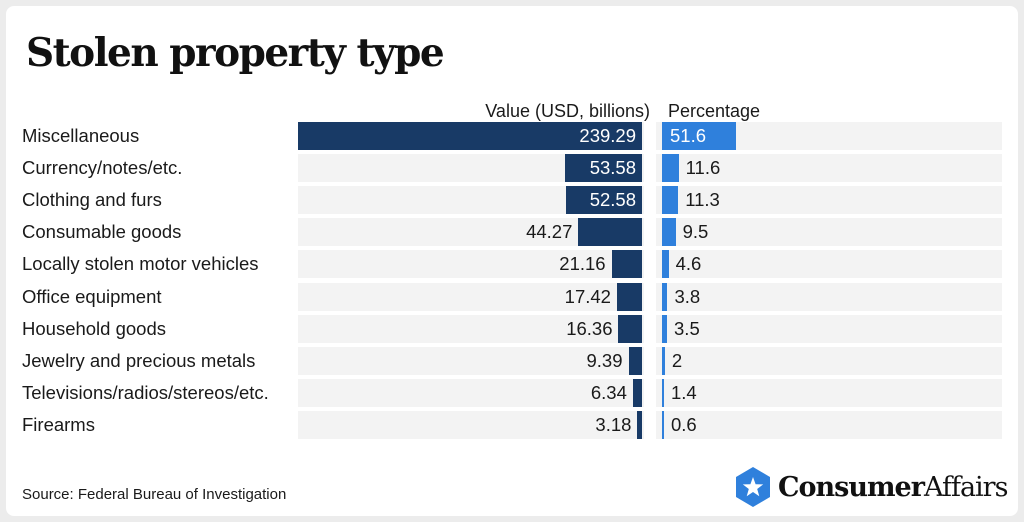 The image size is (1024, 522). I want to click on value-label: 6.34, so click(608, 392).